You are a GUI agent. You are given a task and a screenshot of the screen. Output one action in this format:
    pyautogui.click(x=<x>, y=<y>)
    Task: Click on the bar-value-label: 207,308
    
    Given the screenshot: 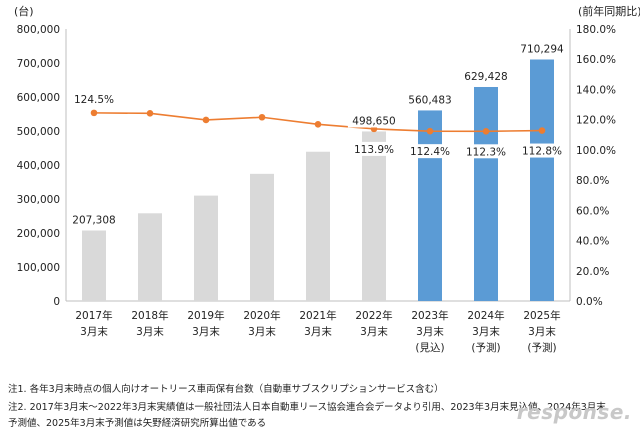 What is the action you would take?
    pyautogui.click(x=93, y=221)
    